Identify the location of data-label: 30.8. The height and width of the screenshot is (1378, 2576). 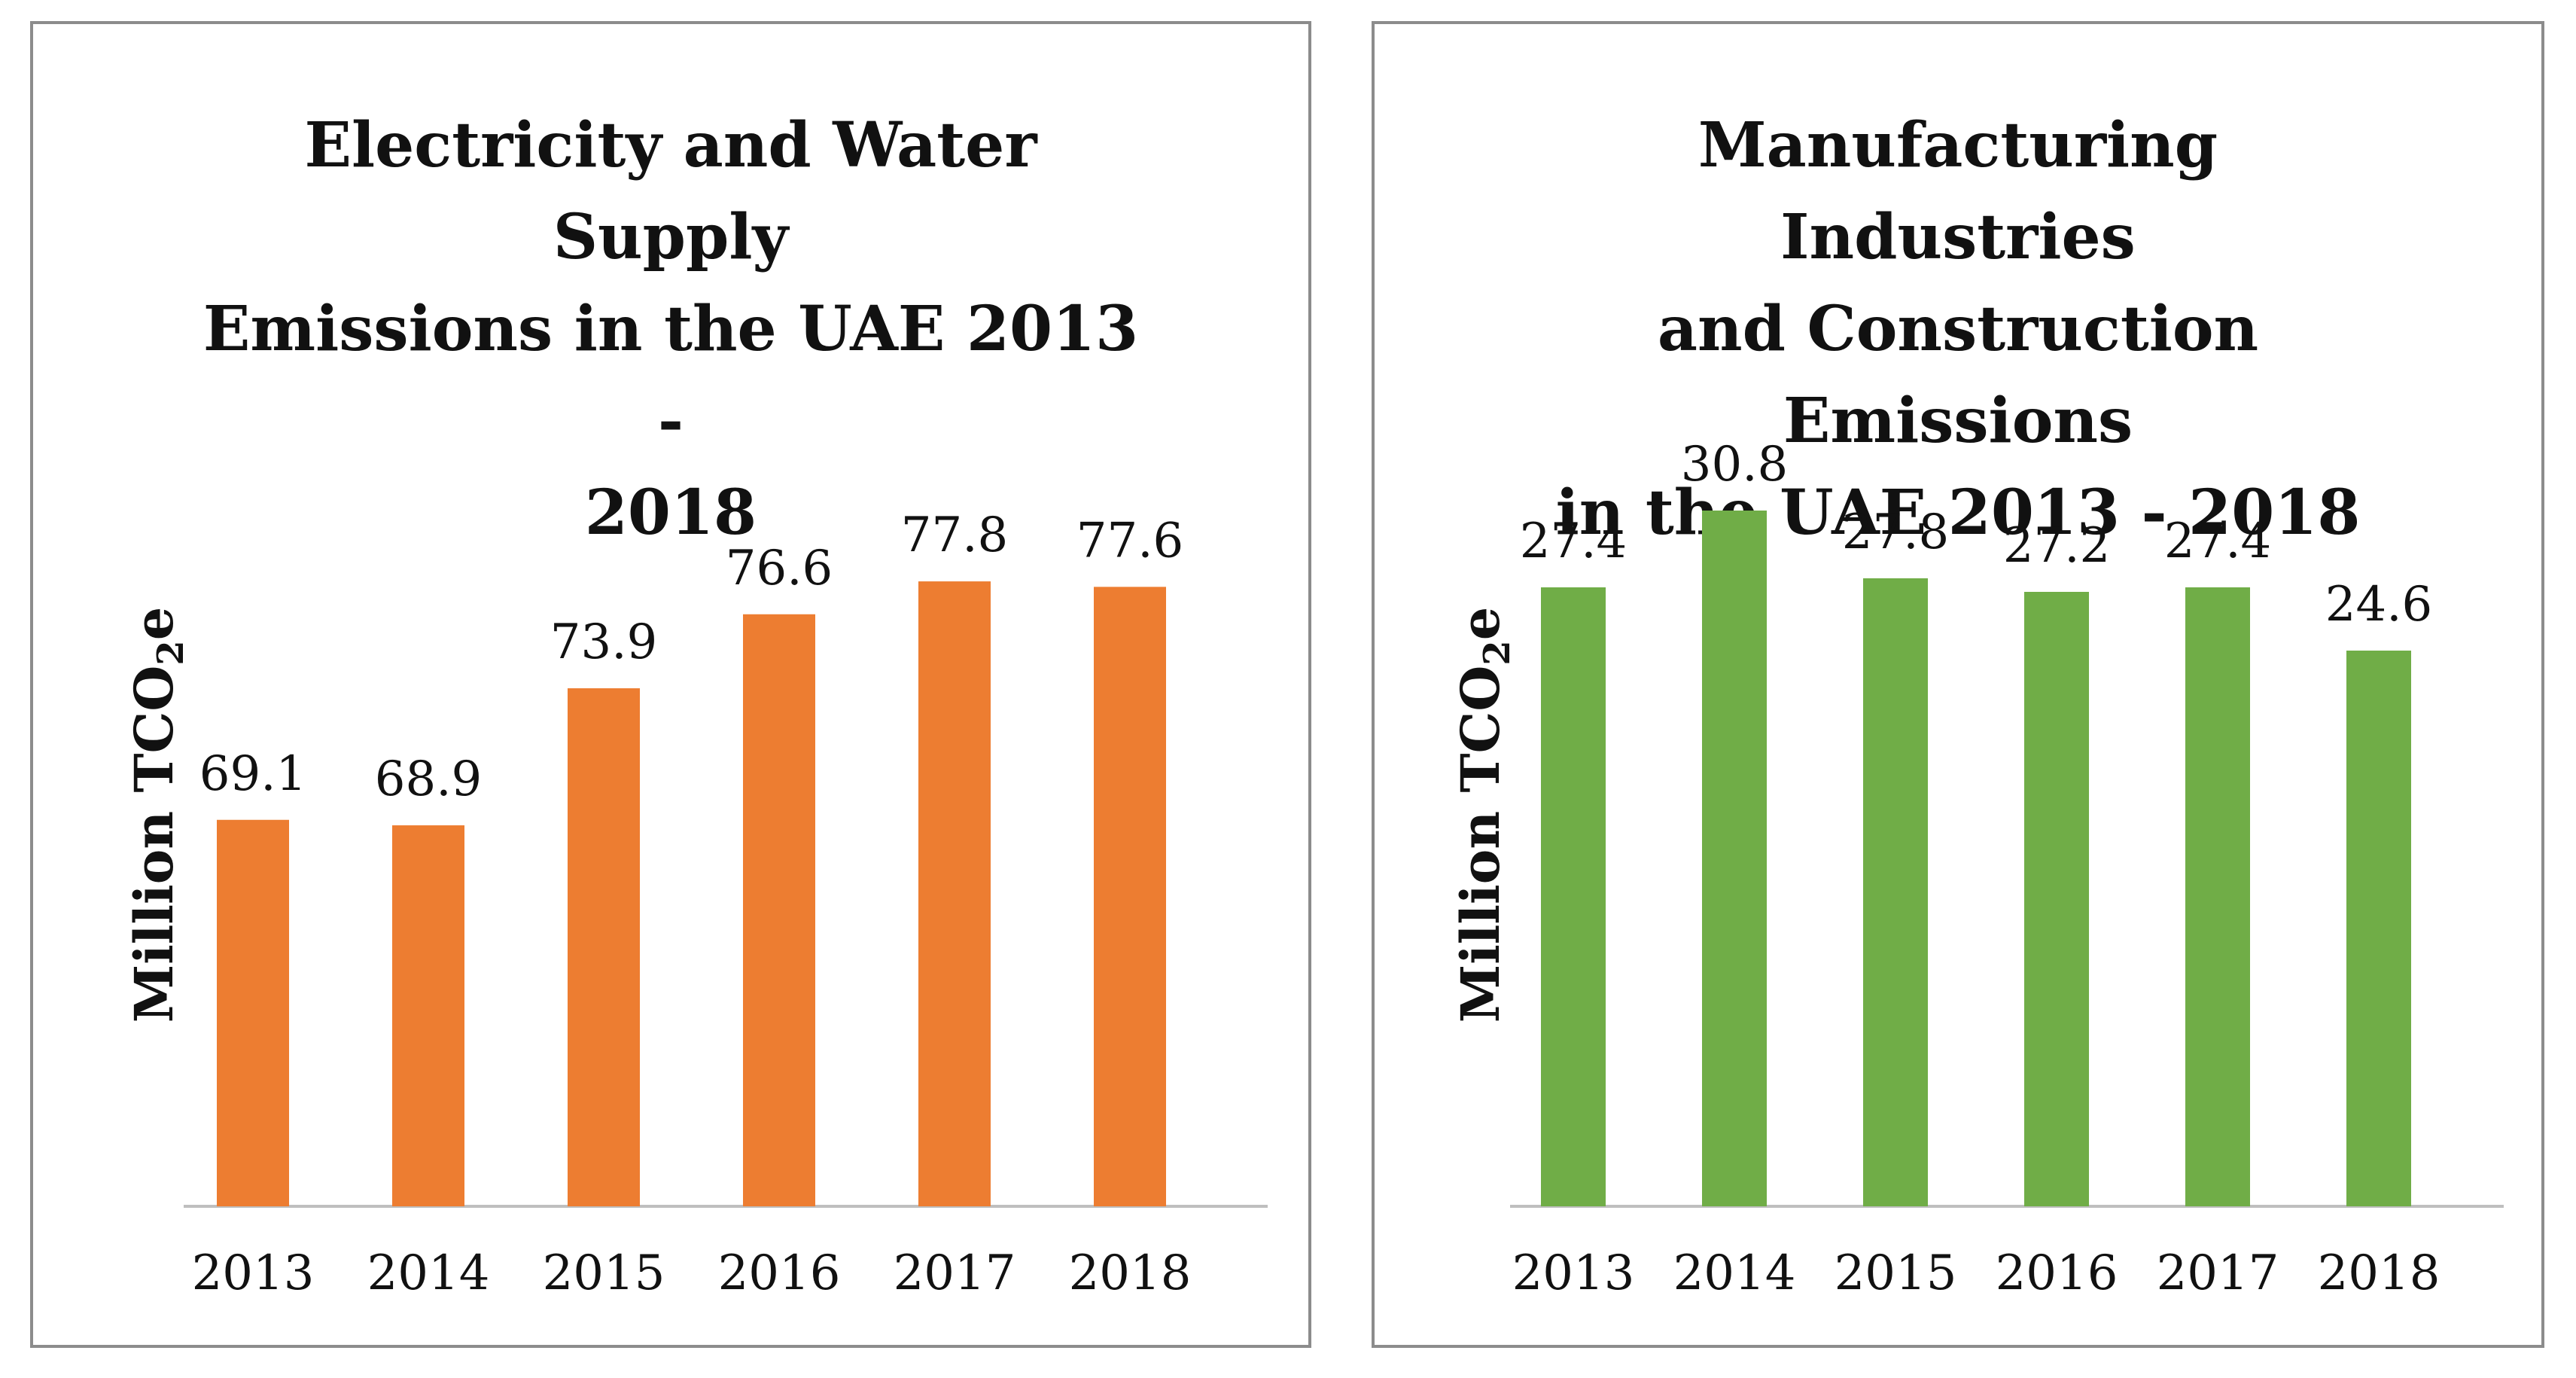
(1735, 464).